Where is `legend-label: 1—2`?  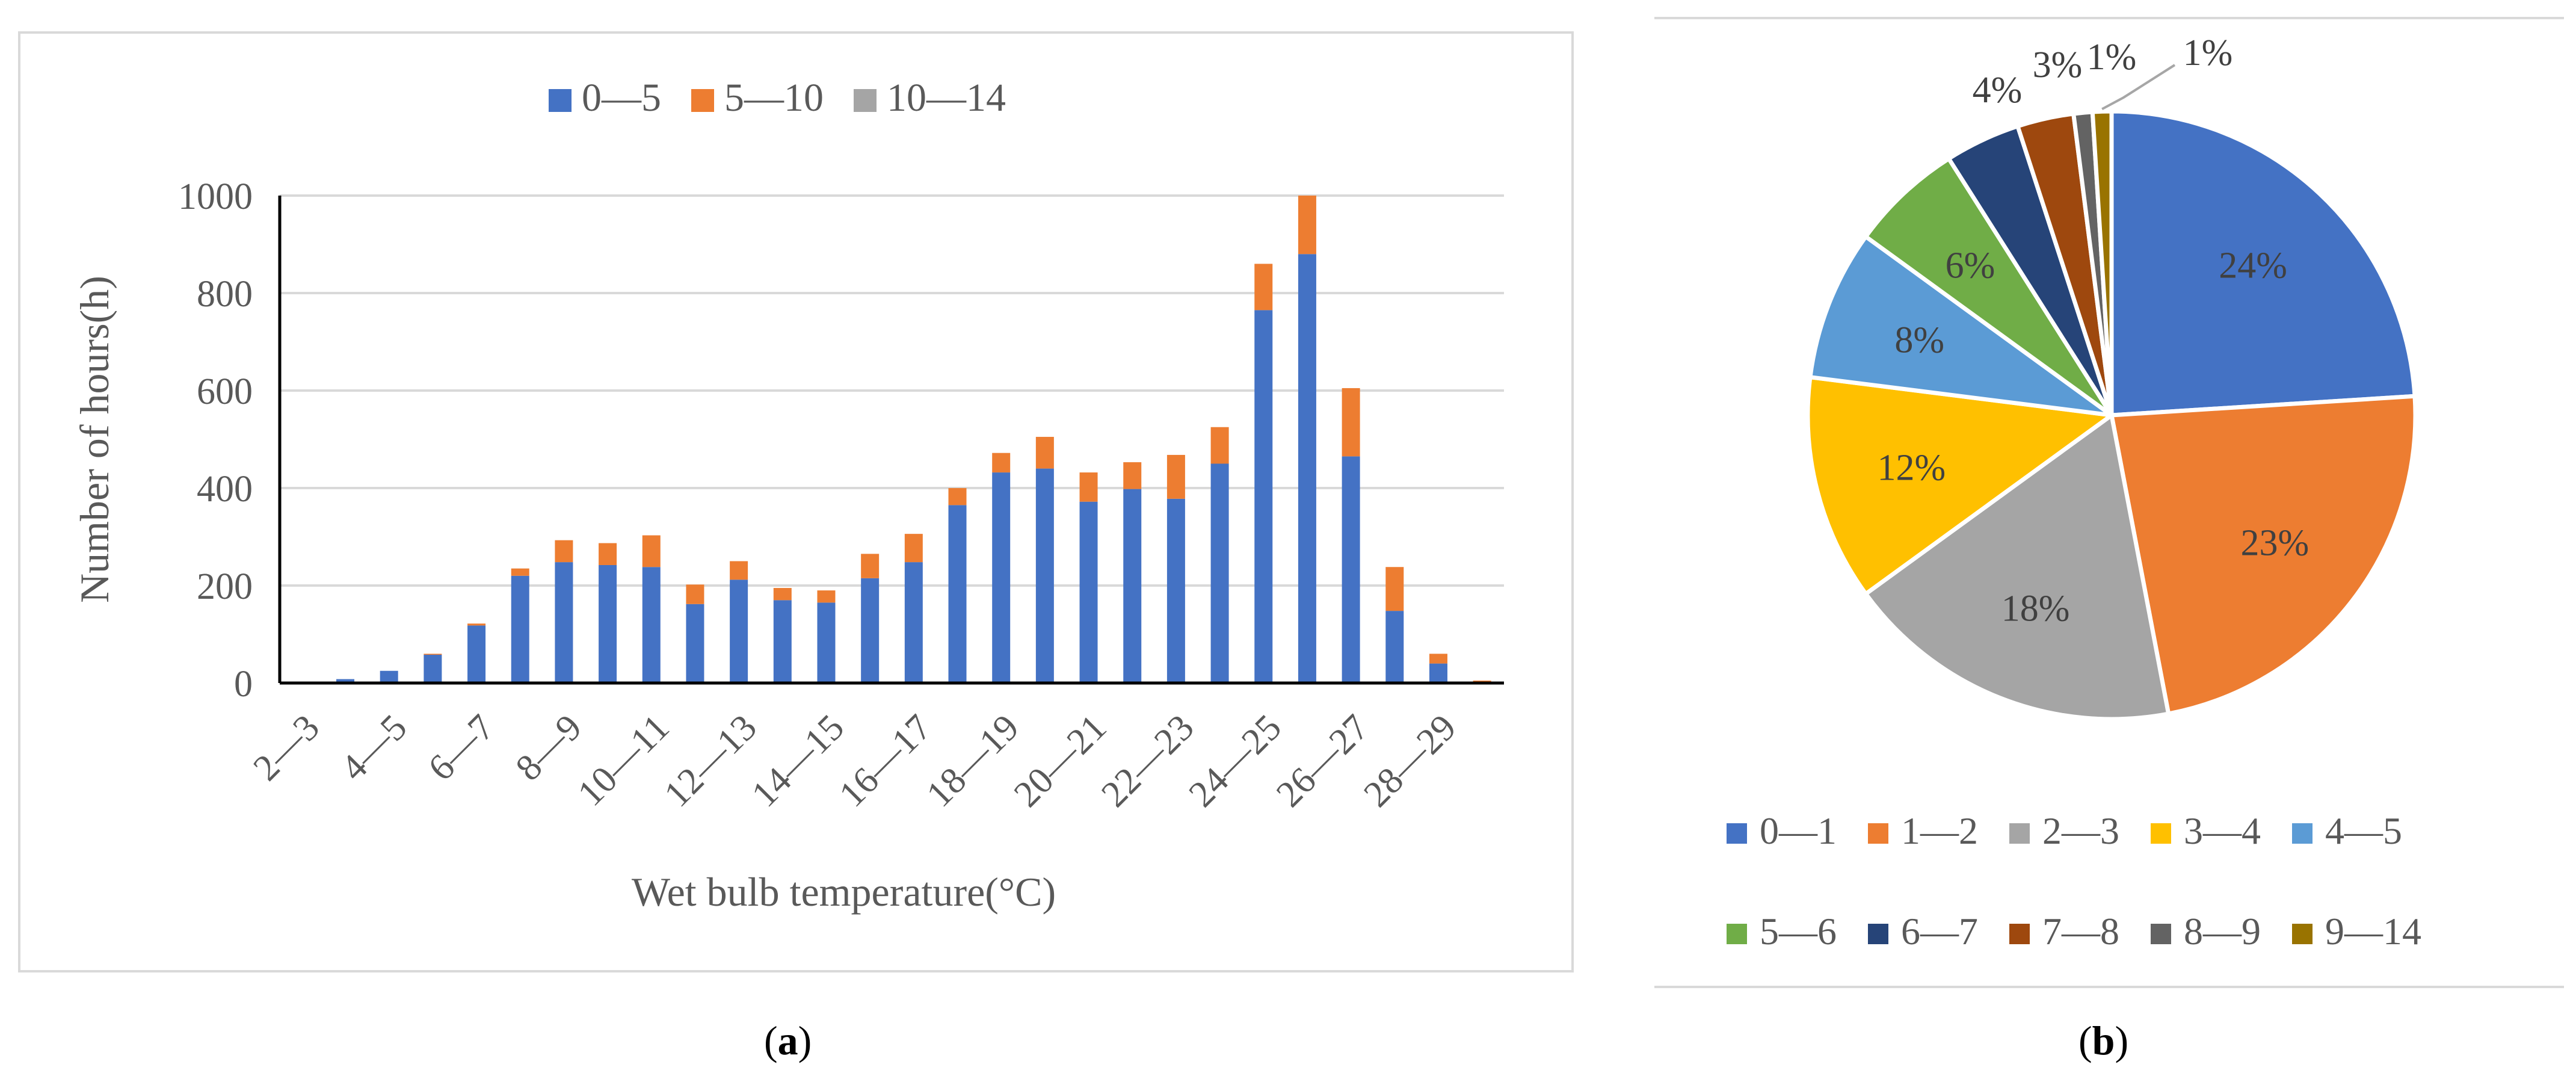 legend-label: 1—2 is located at coordinates (1939, 830).